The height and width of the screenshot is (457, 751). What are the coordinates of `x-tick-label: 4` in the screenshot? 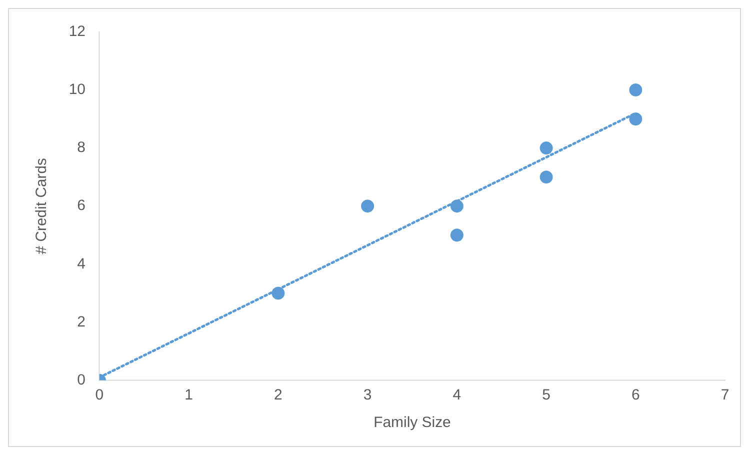 It's located at (457, 395).